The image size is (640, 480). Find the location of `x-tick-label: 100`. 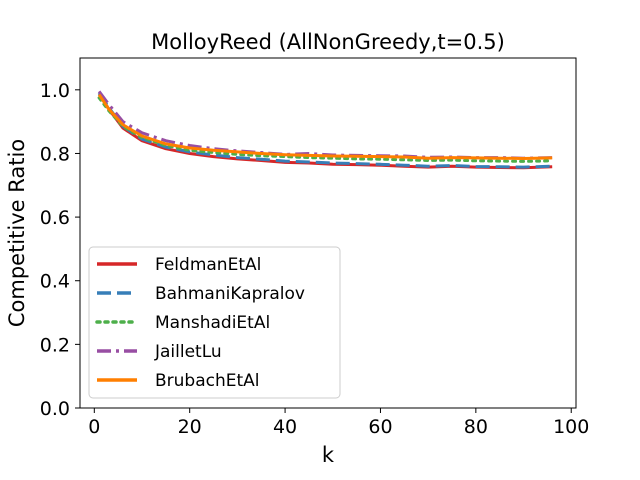

x-tick-label: 100 is located at coordinates (571, 427).